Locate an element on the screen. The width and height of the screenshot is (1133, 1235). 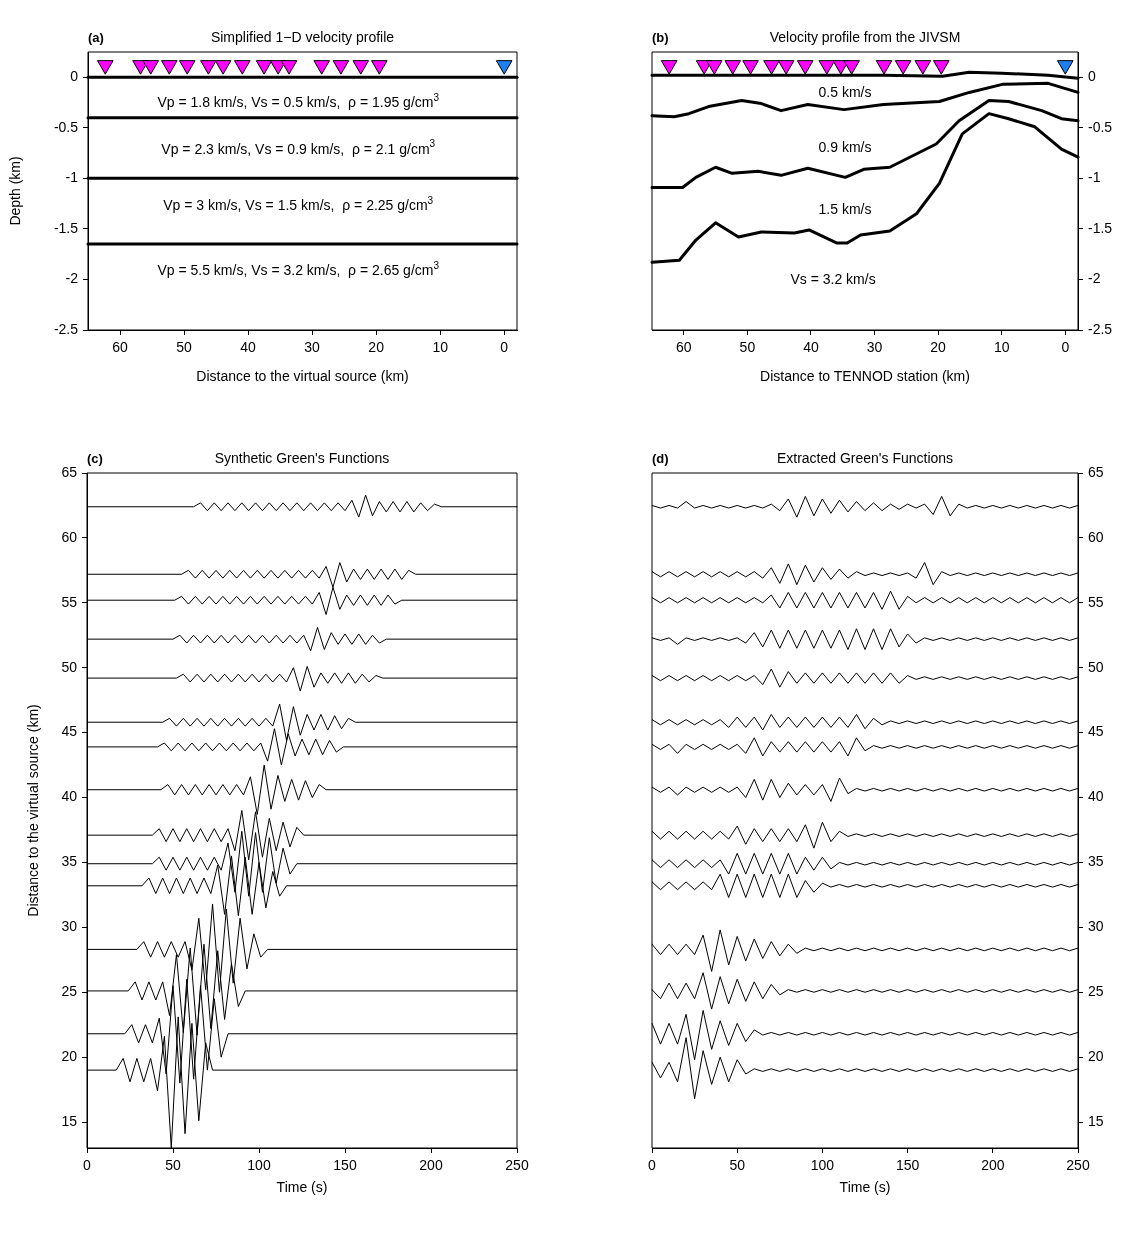
text: (a) is located at coordinates (96, 37).